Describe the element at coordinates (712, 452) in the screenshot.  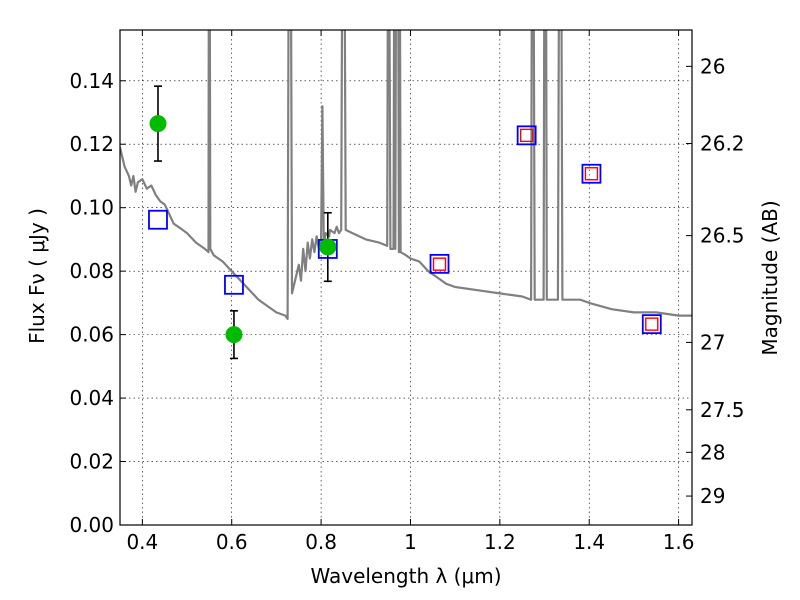
I see `right-tick-label: 28` at that location.